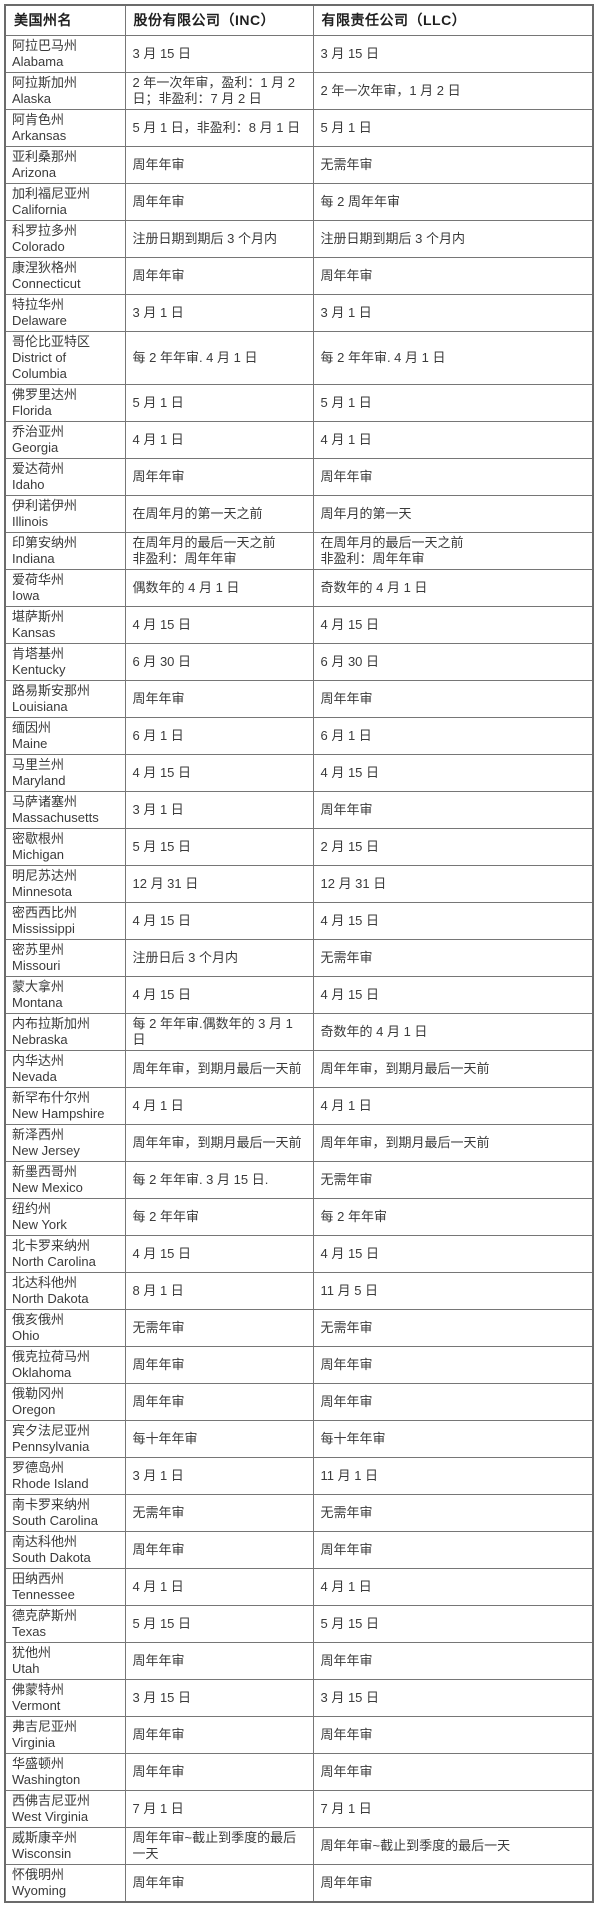 The width and height of the screenshot is (600, 1911). I want to click on state-name-cell: 蒙大拿州 Montana, so click(65, 995).